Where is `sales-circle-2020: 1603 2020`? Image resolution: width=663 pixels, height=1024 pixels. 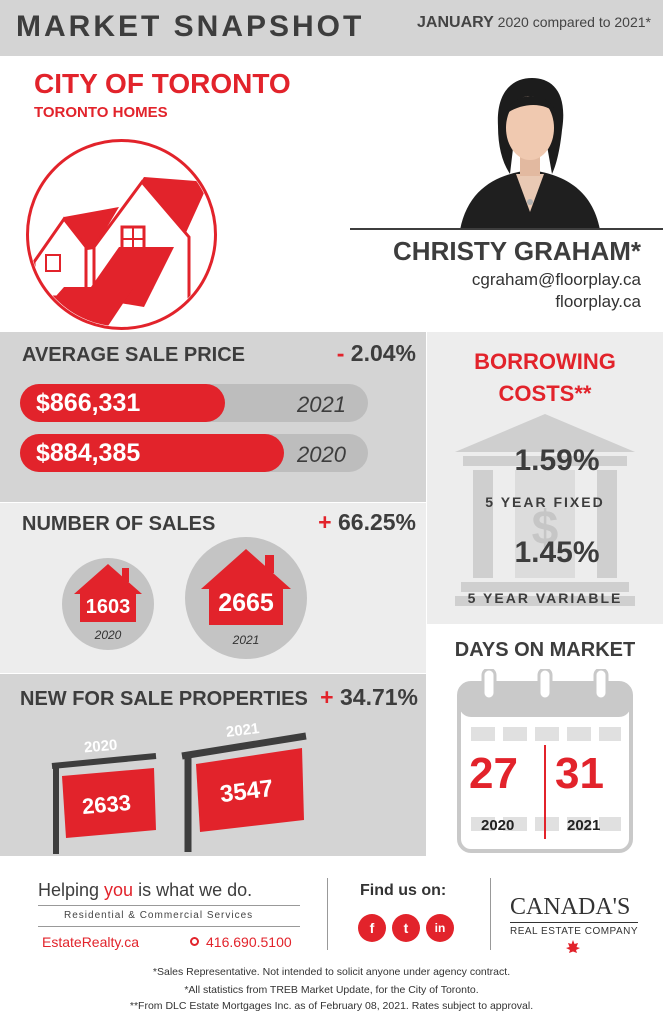 sales-circle-2020: 1603 2020 is located at coordinates (108, 604).